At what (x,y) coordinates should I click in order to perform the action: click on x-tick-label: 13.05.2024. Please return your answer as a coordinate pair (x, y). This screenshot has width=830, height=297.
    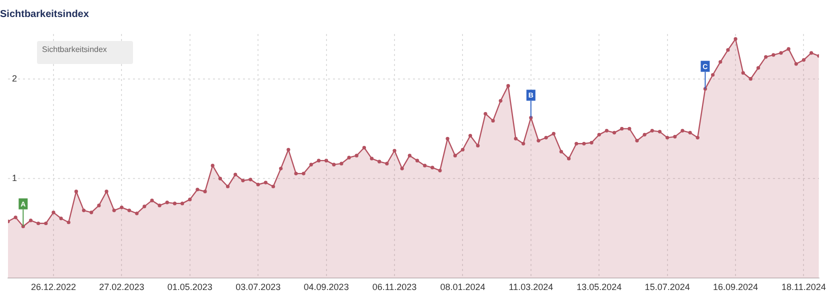
    Looking at the image, I should click on (599, 287).